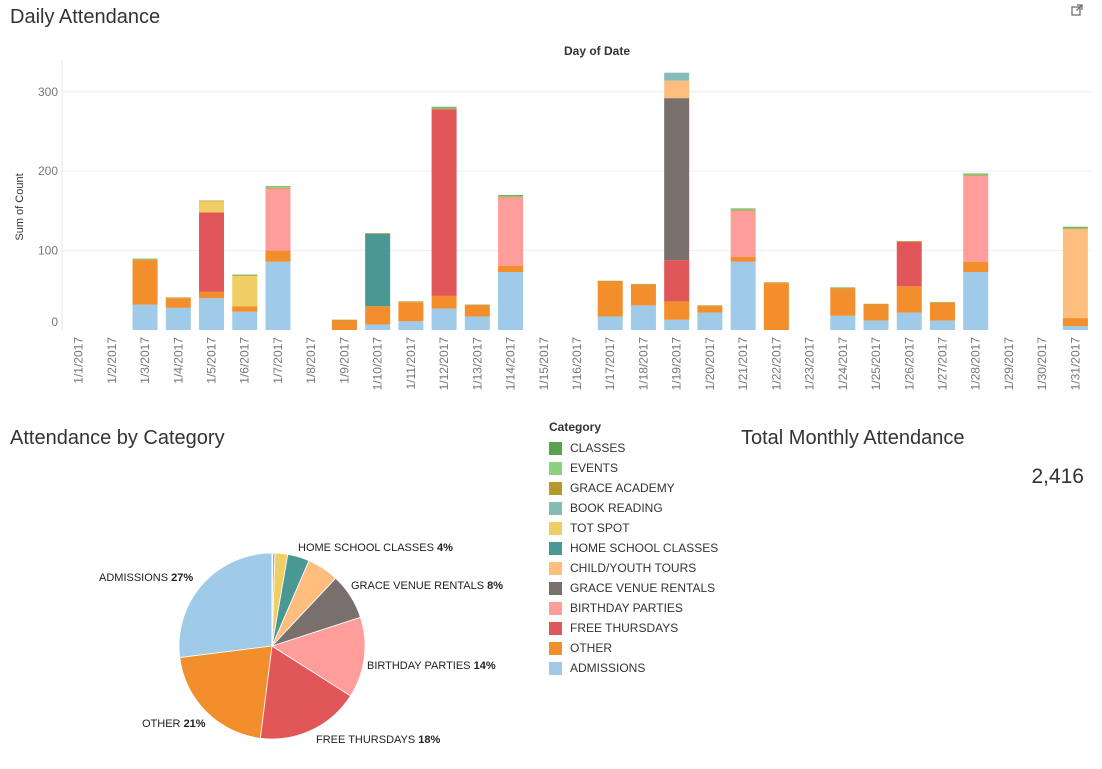 This screenshot has height=769, width=1102. Describe the element at coordinates (610, 299) in the screenshot. I see `bar-other-1-17-2017` at that location.